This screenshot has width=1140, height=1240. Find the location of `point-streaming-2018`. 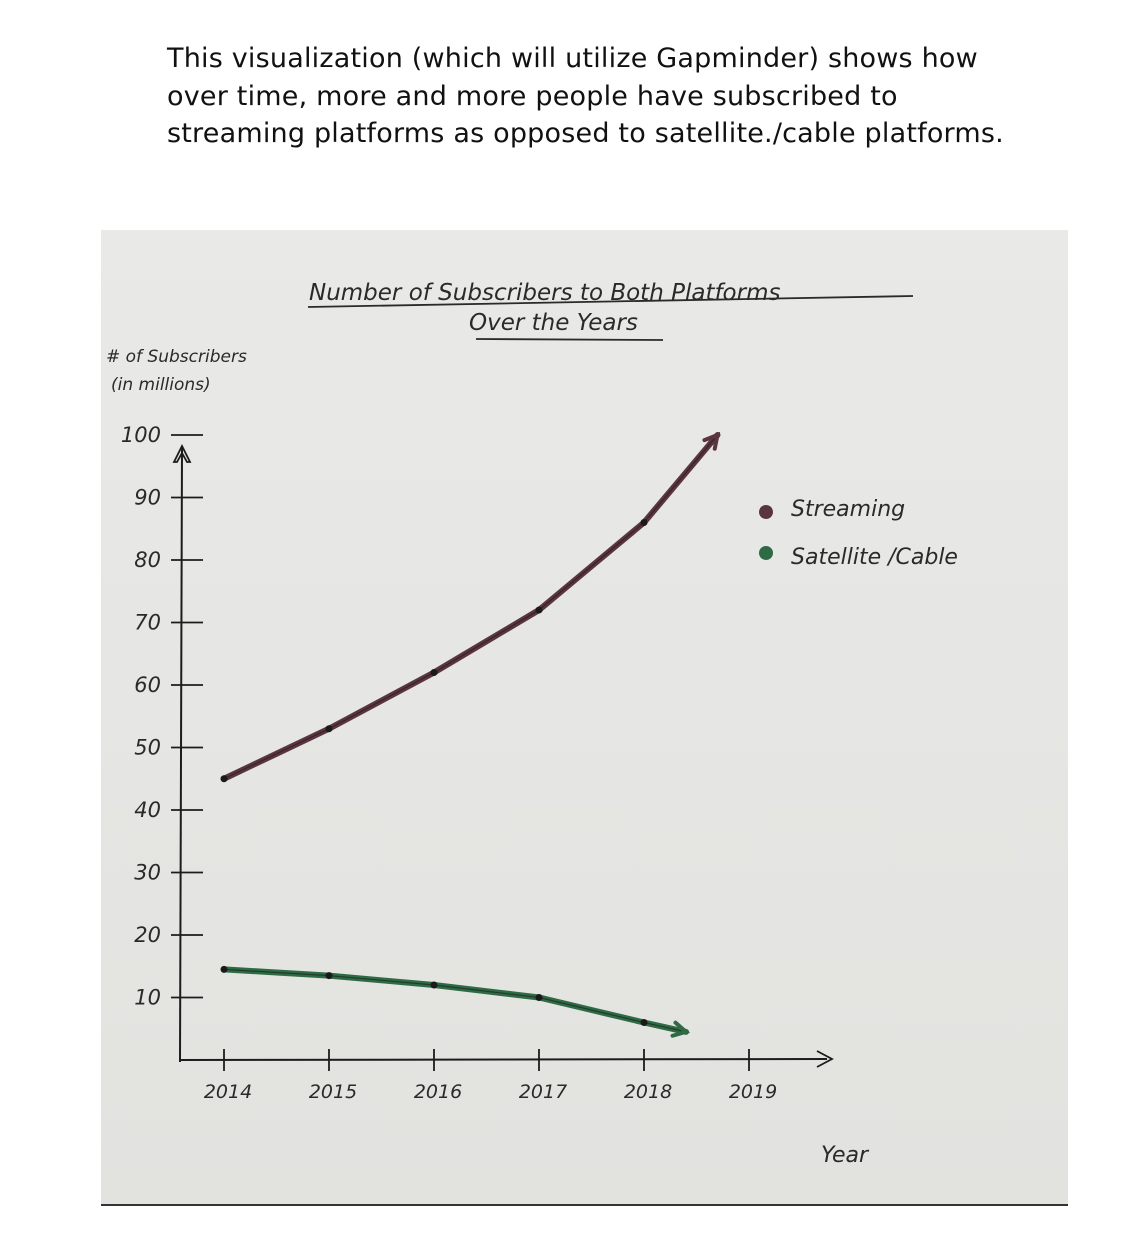

point-streaming-2018 is located at coordinates (644, 522).